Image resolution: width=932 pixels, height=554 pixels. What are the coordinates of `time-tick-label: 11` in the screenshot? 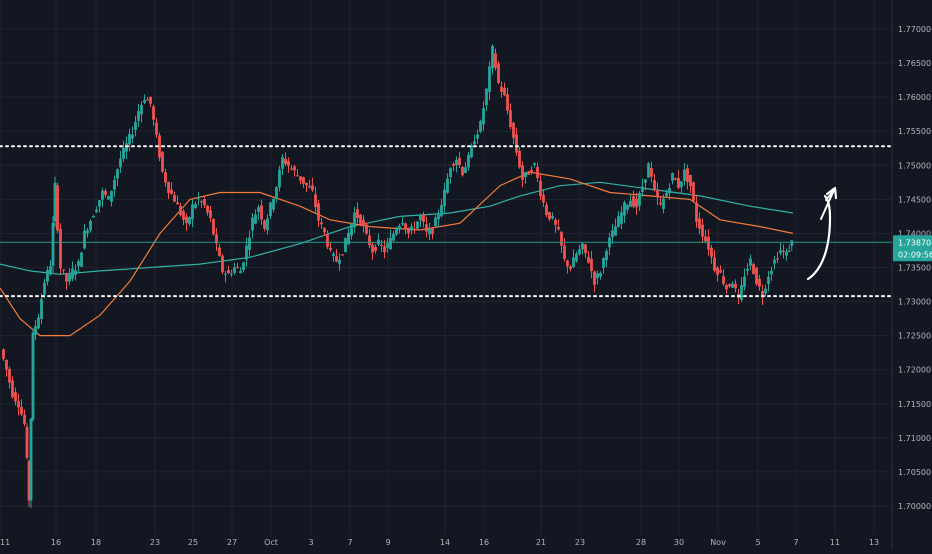 It's located at (5, 542).